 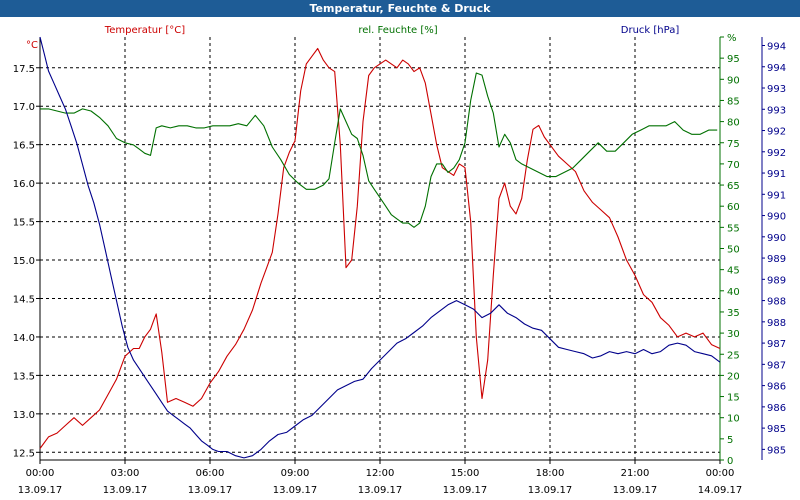 I want to click on y-tick-temperature: 16.5, so click(x=24, y=146).